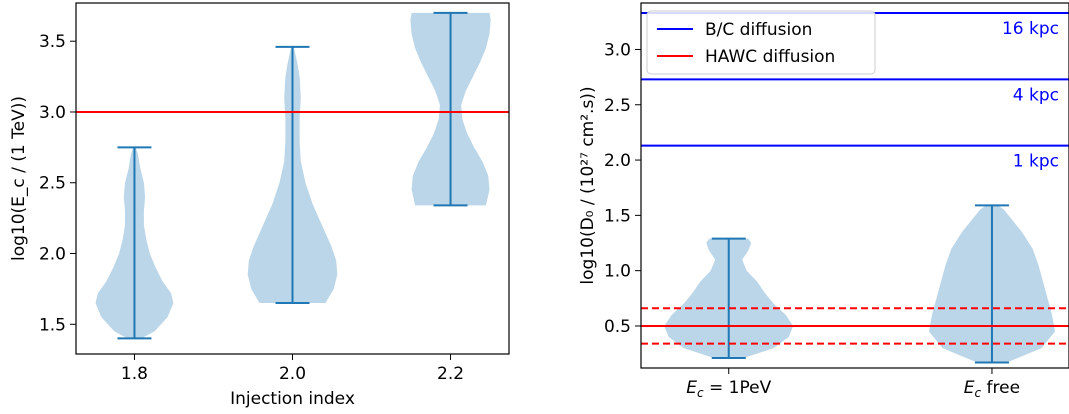  Describe the element at coordinates (617, 272) in the screenshot. I see `y-tick-label-2-2: 1.0` at that location.